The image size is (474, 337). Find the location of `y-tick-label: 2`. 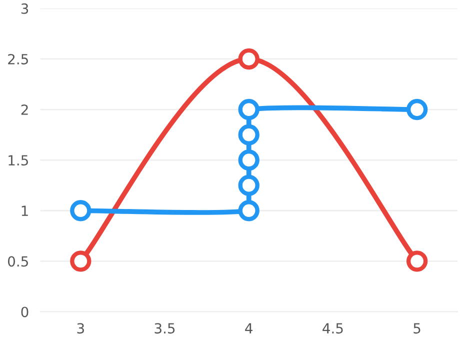

y-tick-label: 2 is located at coordinates (24, 109).